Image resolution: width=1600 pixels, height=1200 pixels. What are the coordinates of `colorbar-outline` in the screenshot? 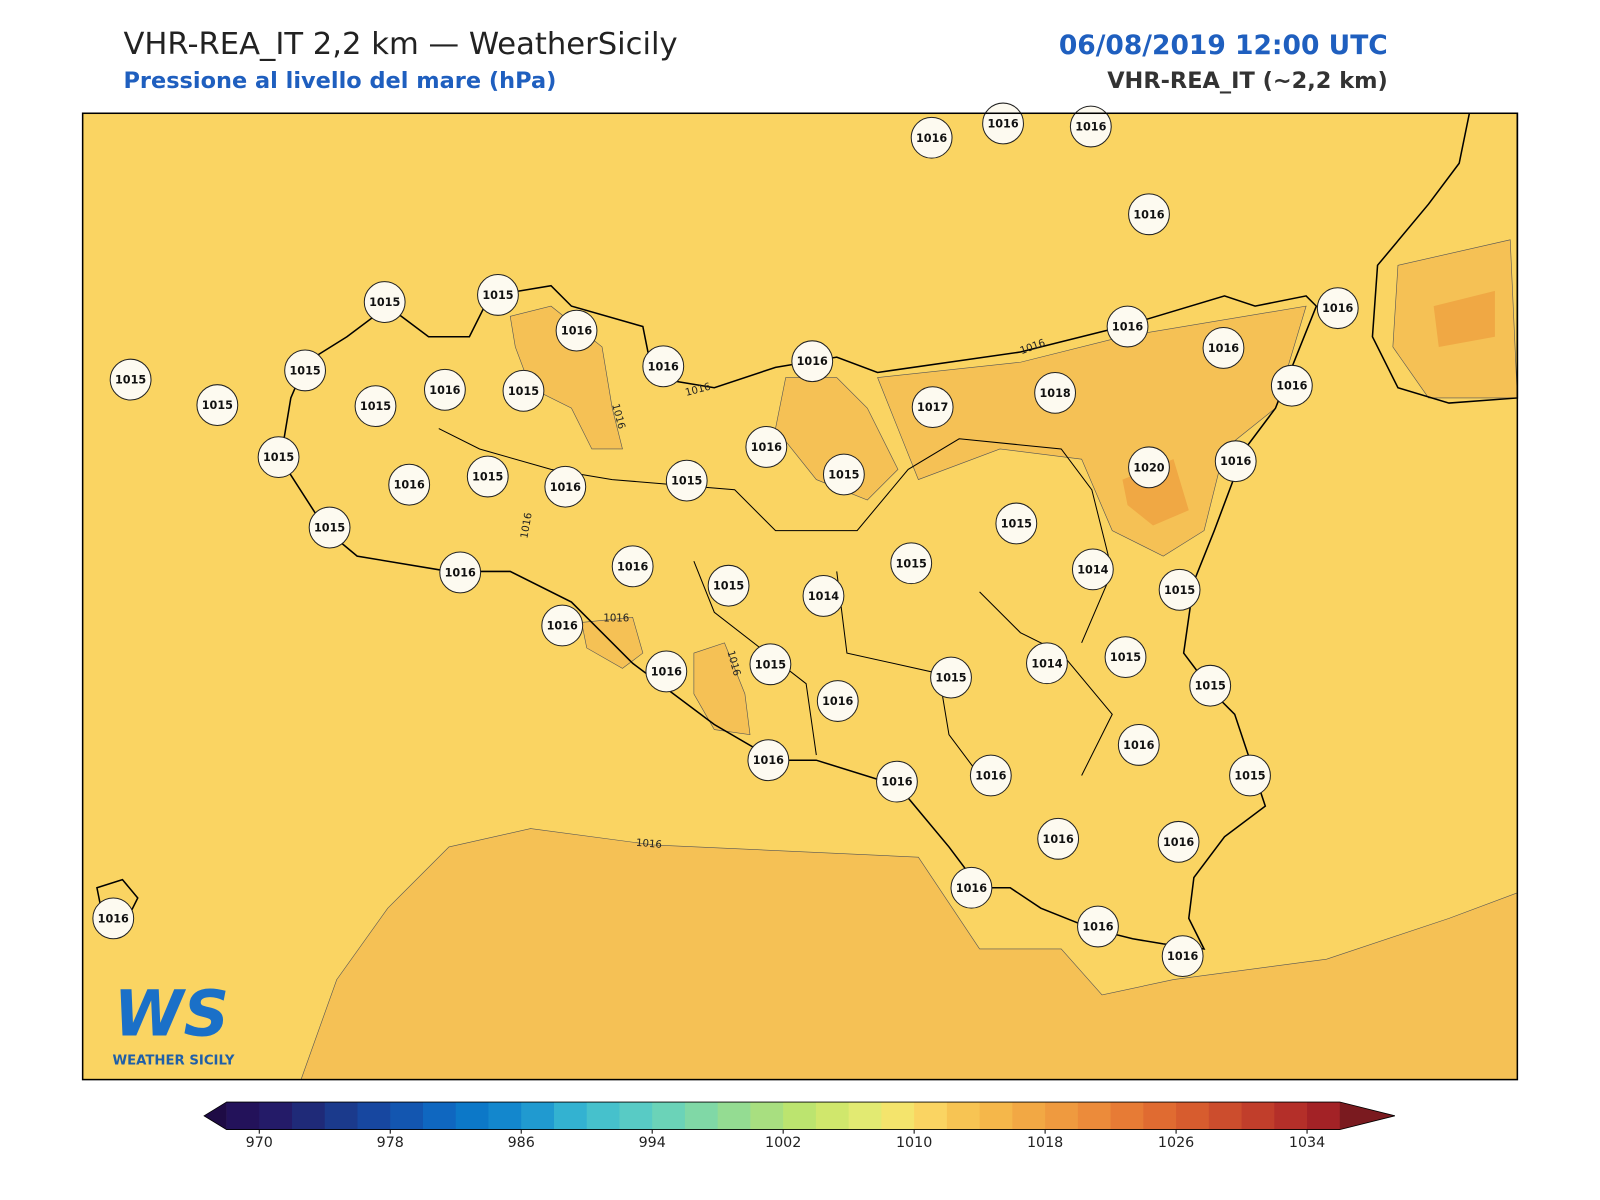 It's located at (799, 1116).